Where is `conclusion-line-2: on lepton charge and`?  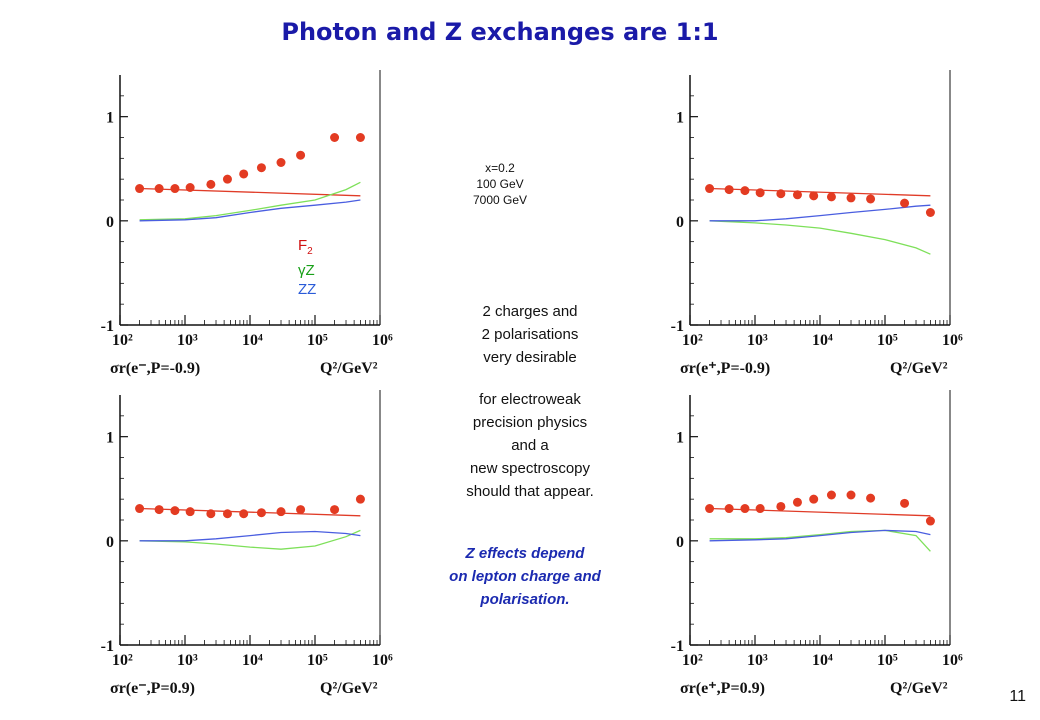 conclusion-line-2: on lepton charge and is located at coordinates (525, 576).